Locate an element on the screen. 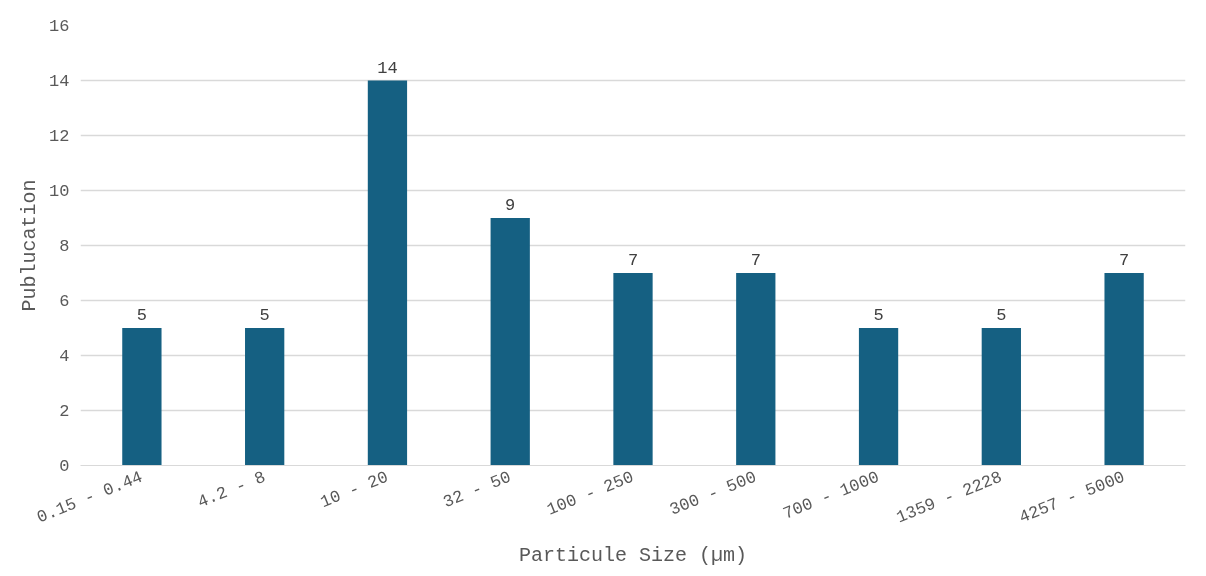 The image size is (1206, 576). x-tick-label: 100 - 250 is located at coordinates (590, 493).